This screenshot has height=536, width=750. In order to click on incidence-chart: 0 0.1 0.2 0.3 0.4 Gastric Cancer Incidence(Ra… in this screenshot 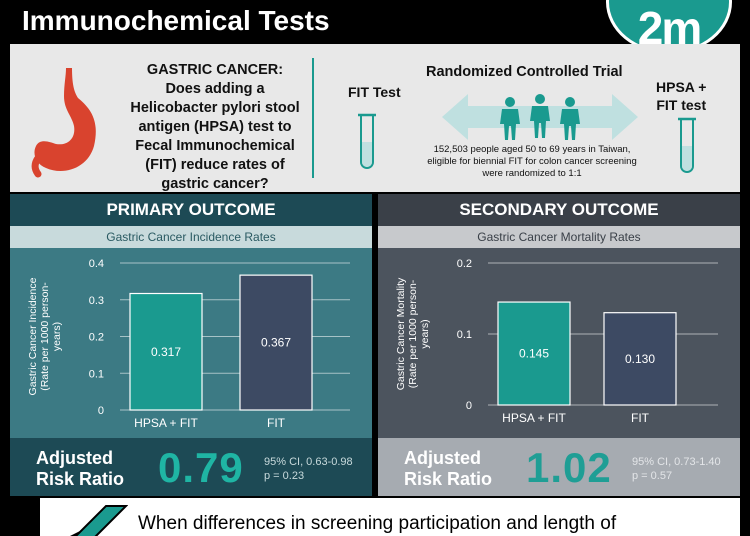, I will do `click(188, 344)`.